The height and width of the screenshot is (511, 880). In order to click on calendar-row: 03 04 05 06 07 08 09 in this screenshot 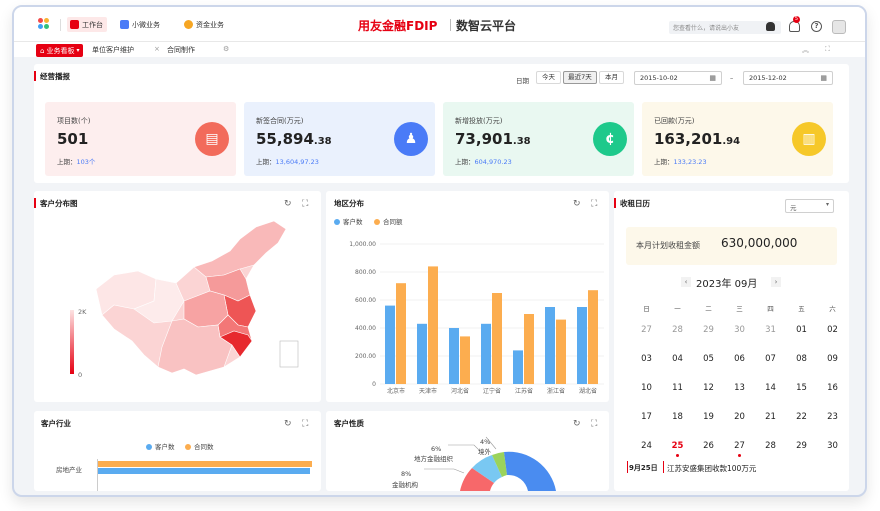, I will do `click(740, 361)`.